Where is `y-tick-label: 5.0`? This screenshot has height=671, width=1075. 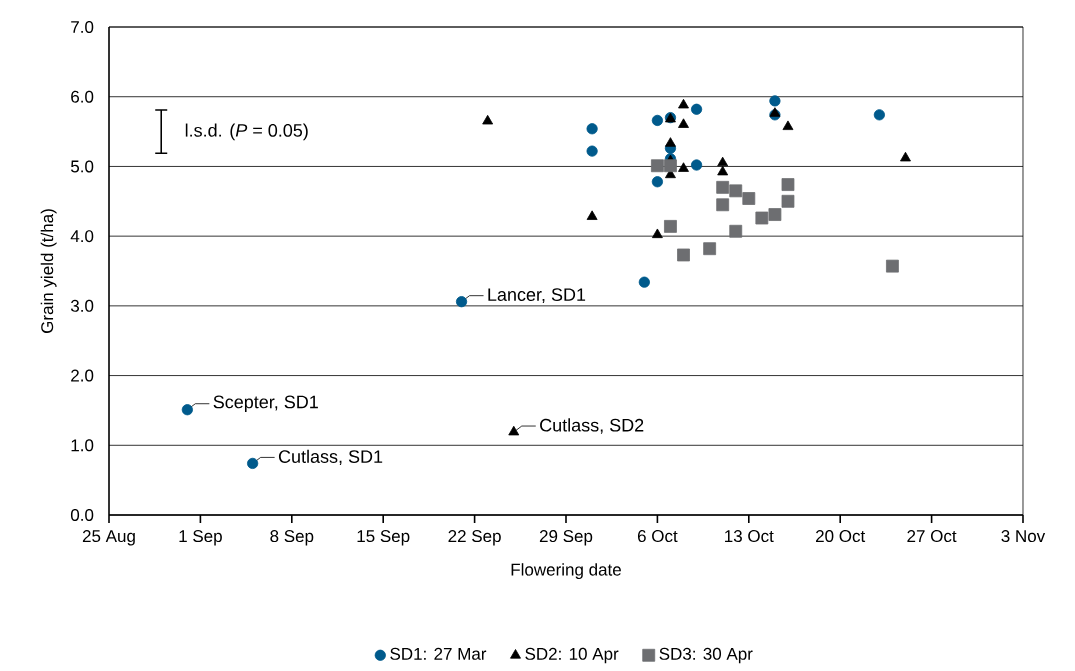 y-tick-label: 5.0 is located at coordinates (82, 166).